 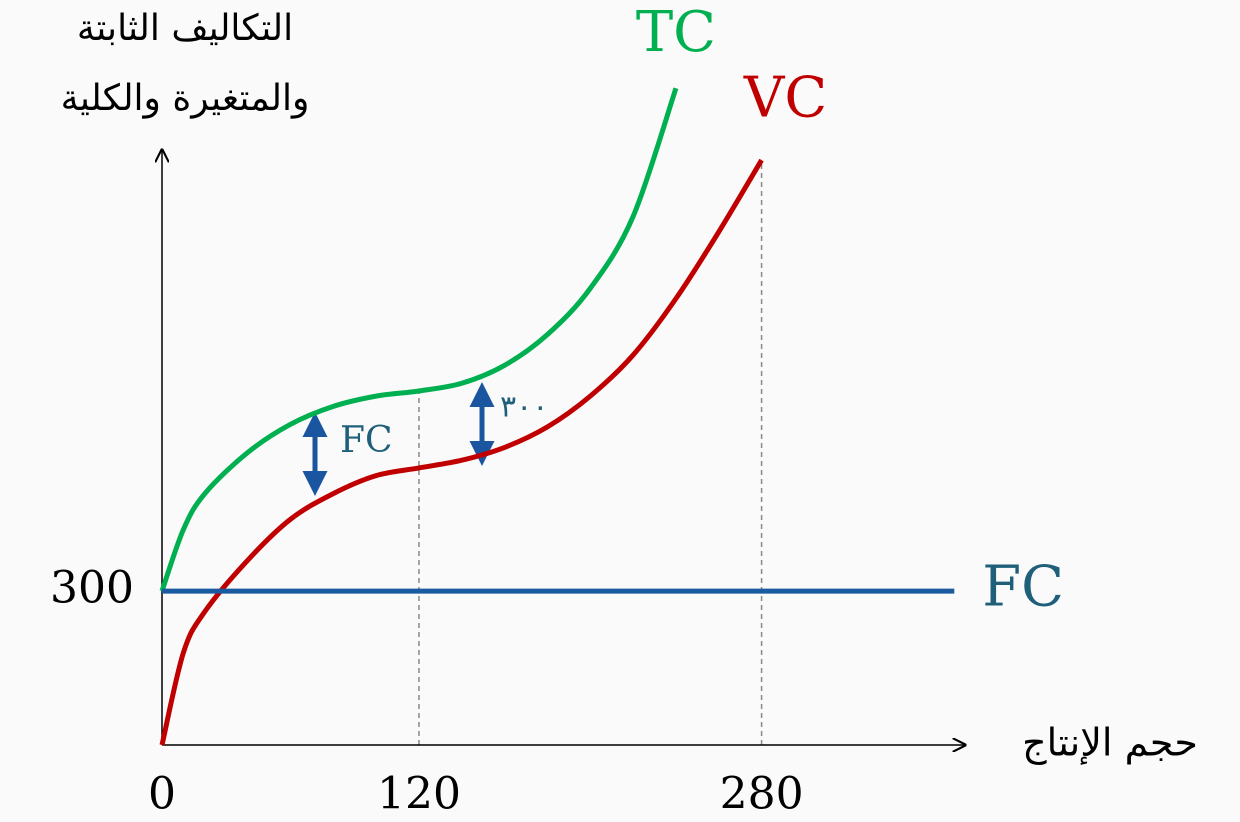 What do you see at coordinates (92, 588) in the screenshot?
I see `y-tick-label: 300` at bounding box center [92, 588].